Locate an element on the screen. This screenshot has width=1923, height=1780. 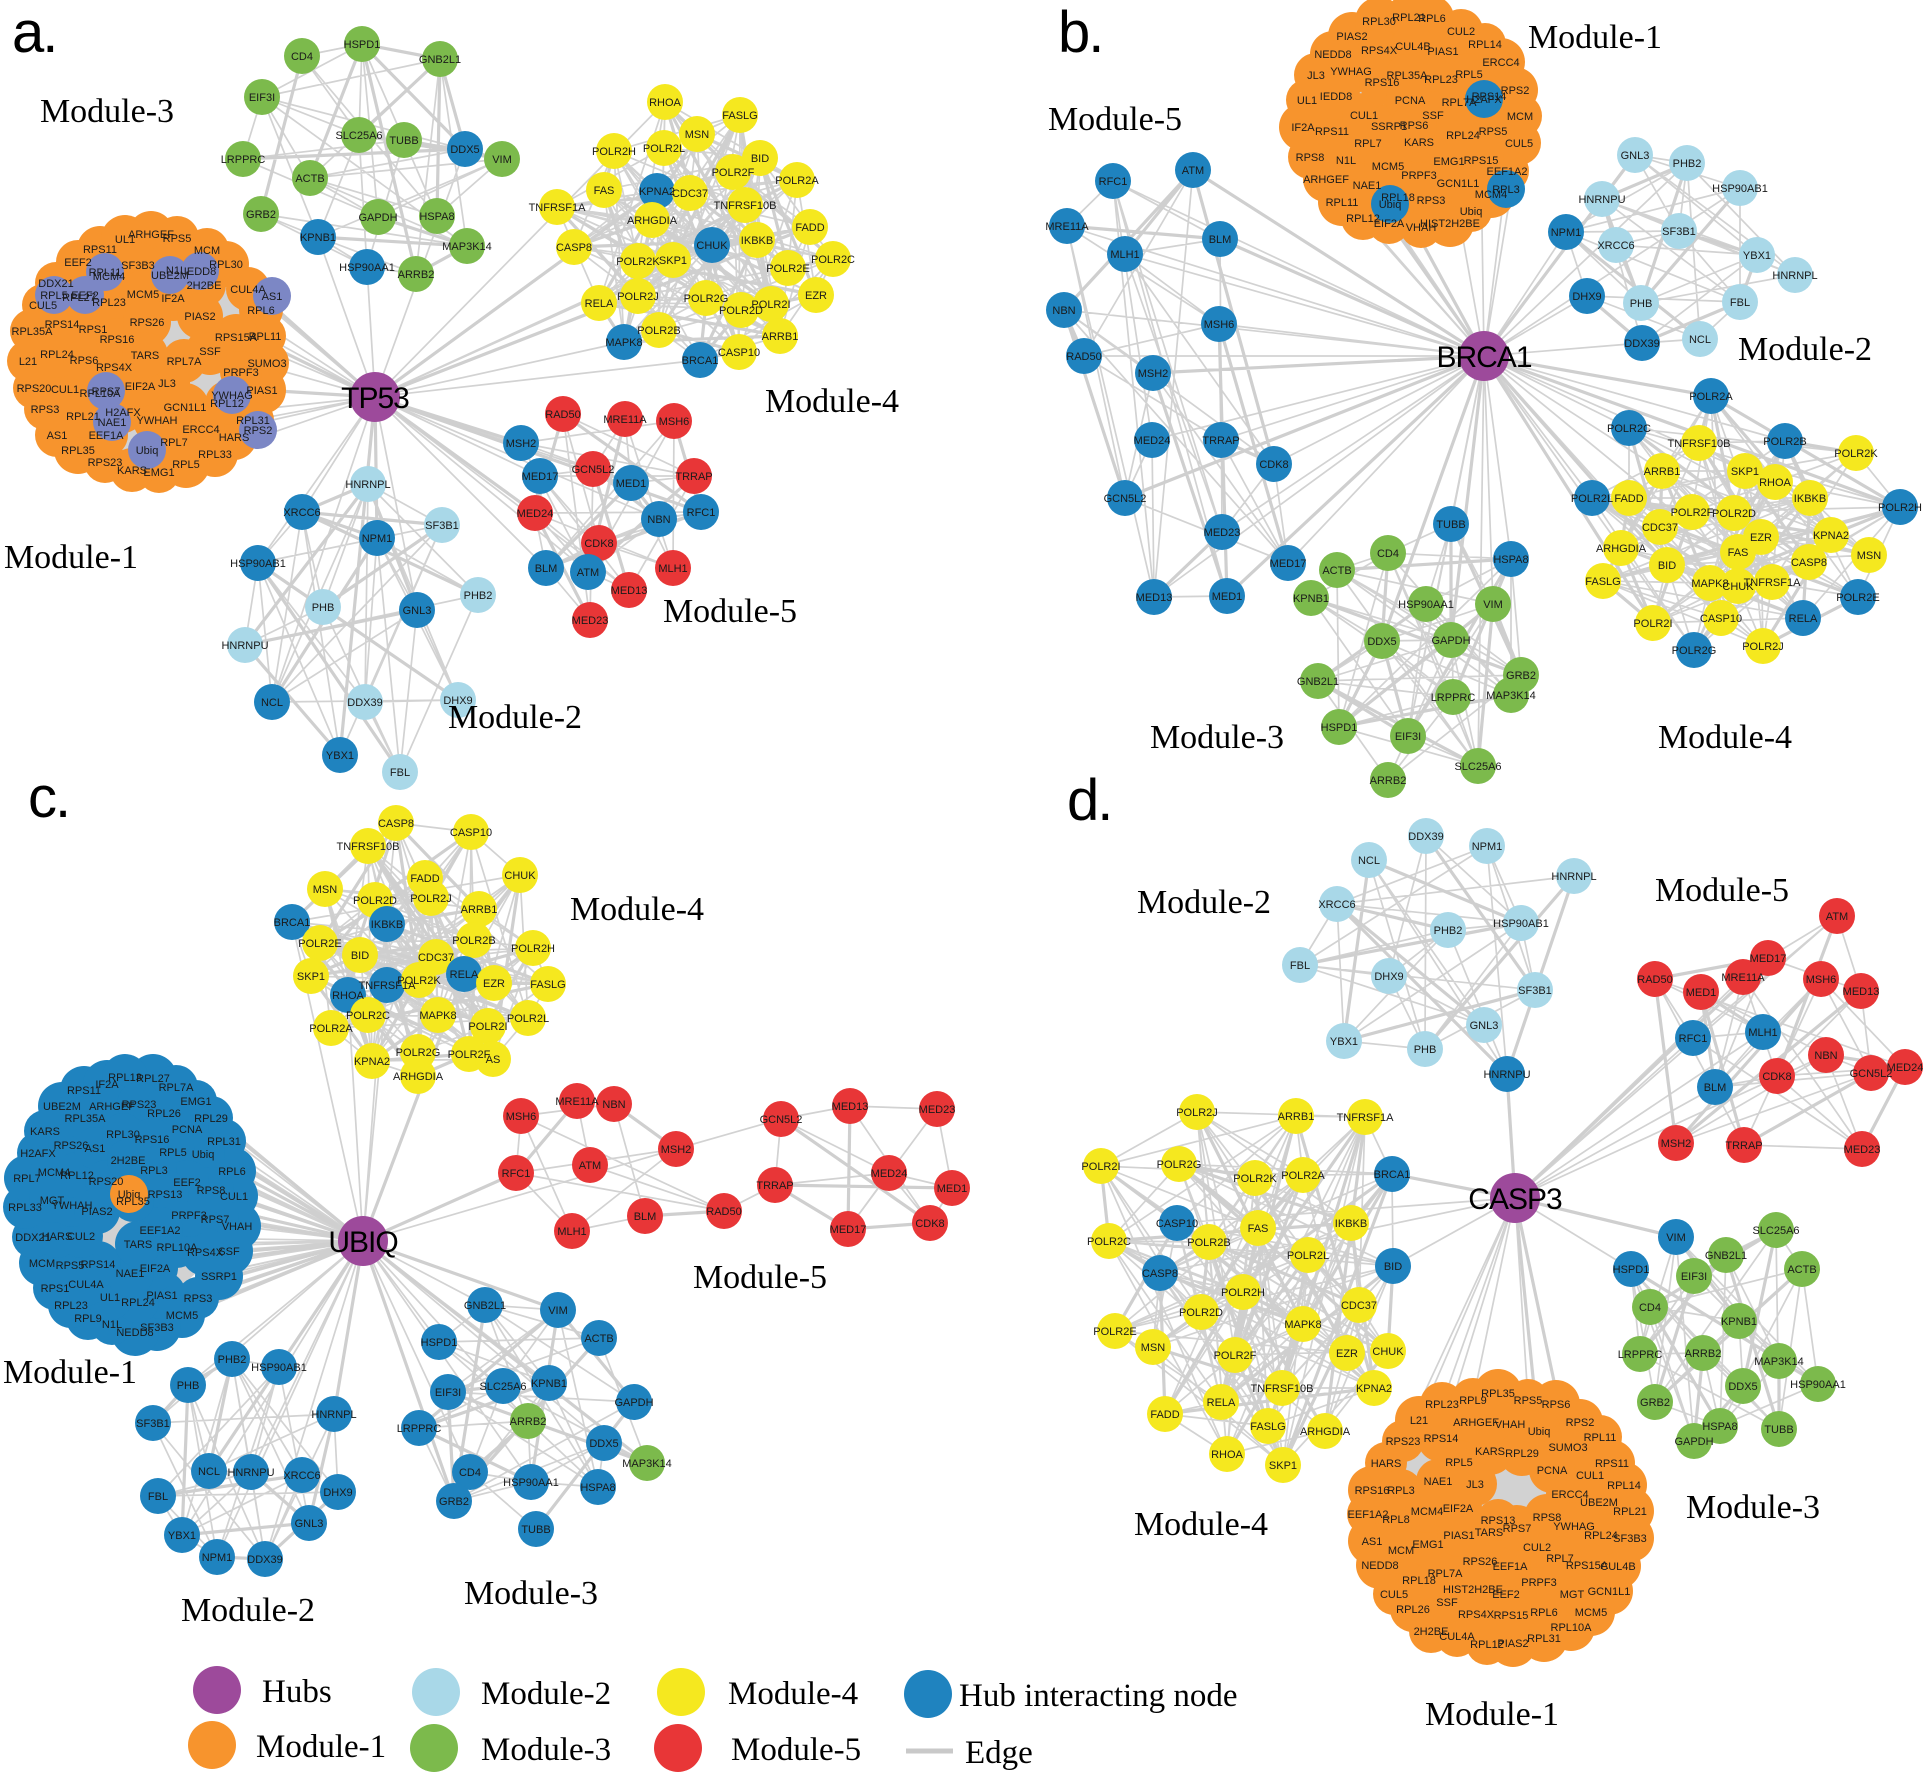
svg-text: CUL4A is located at coordinates (248, 290).